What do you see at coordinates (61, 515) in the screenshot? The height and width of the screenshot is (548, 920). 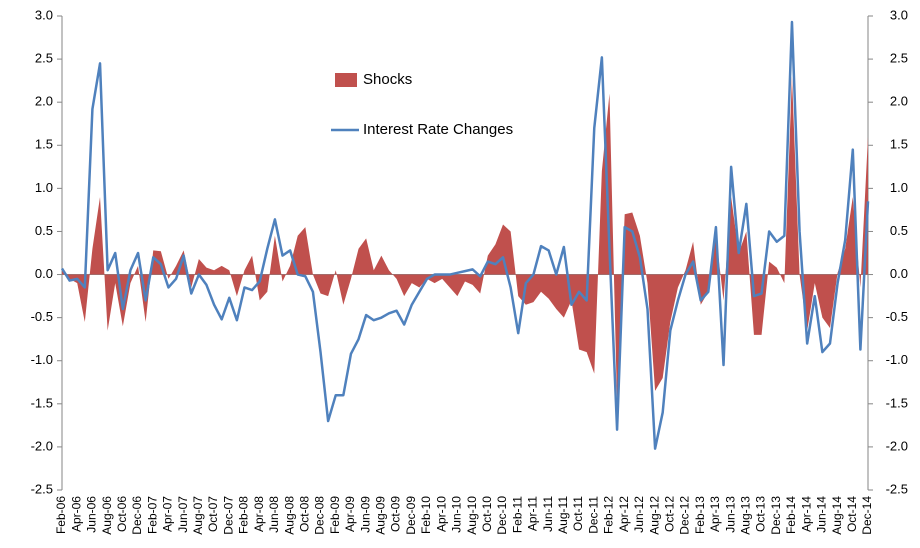 I see `x-tick-label: Feb-06` at bounding box center [61, 515].